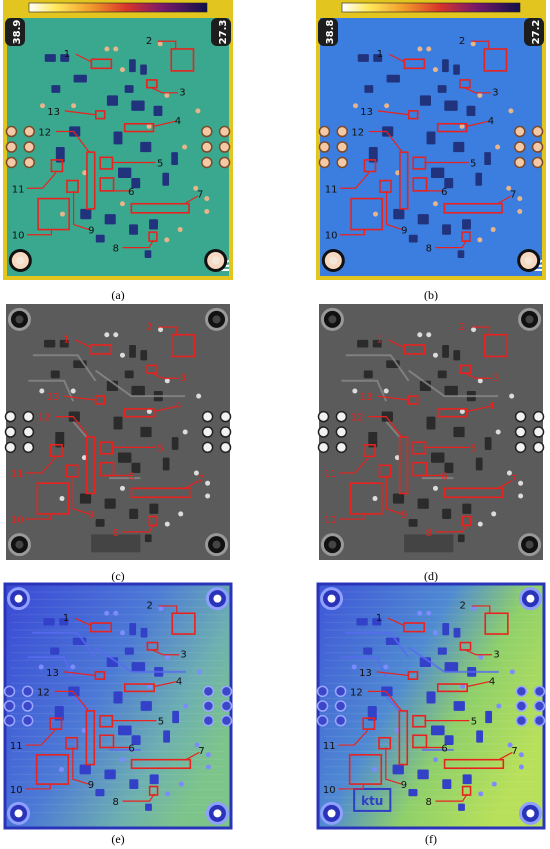  I want to click on temp-max-readout: 38.8, so click(330, 32).